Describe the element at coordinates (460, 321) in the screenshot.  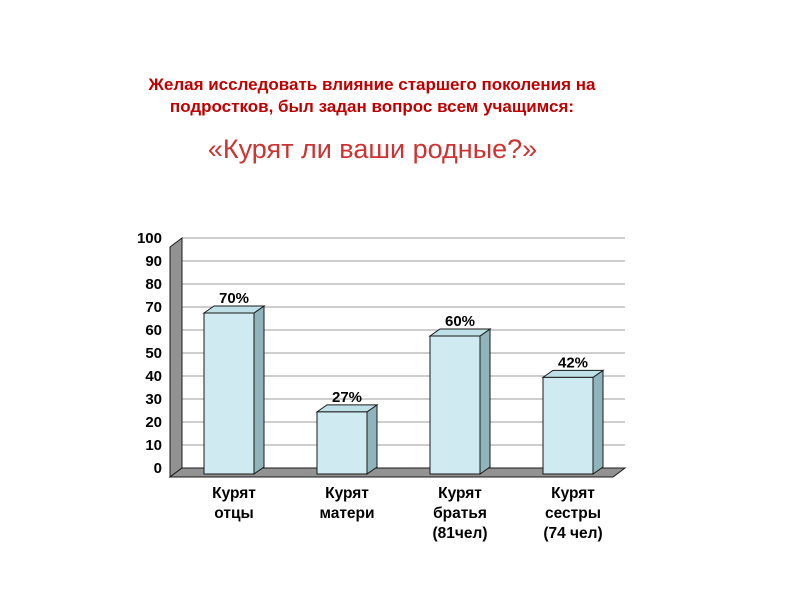
I see `bar-value-label: 60%` at that location.